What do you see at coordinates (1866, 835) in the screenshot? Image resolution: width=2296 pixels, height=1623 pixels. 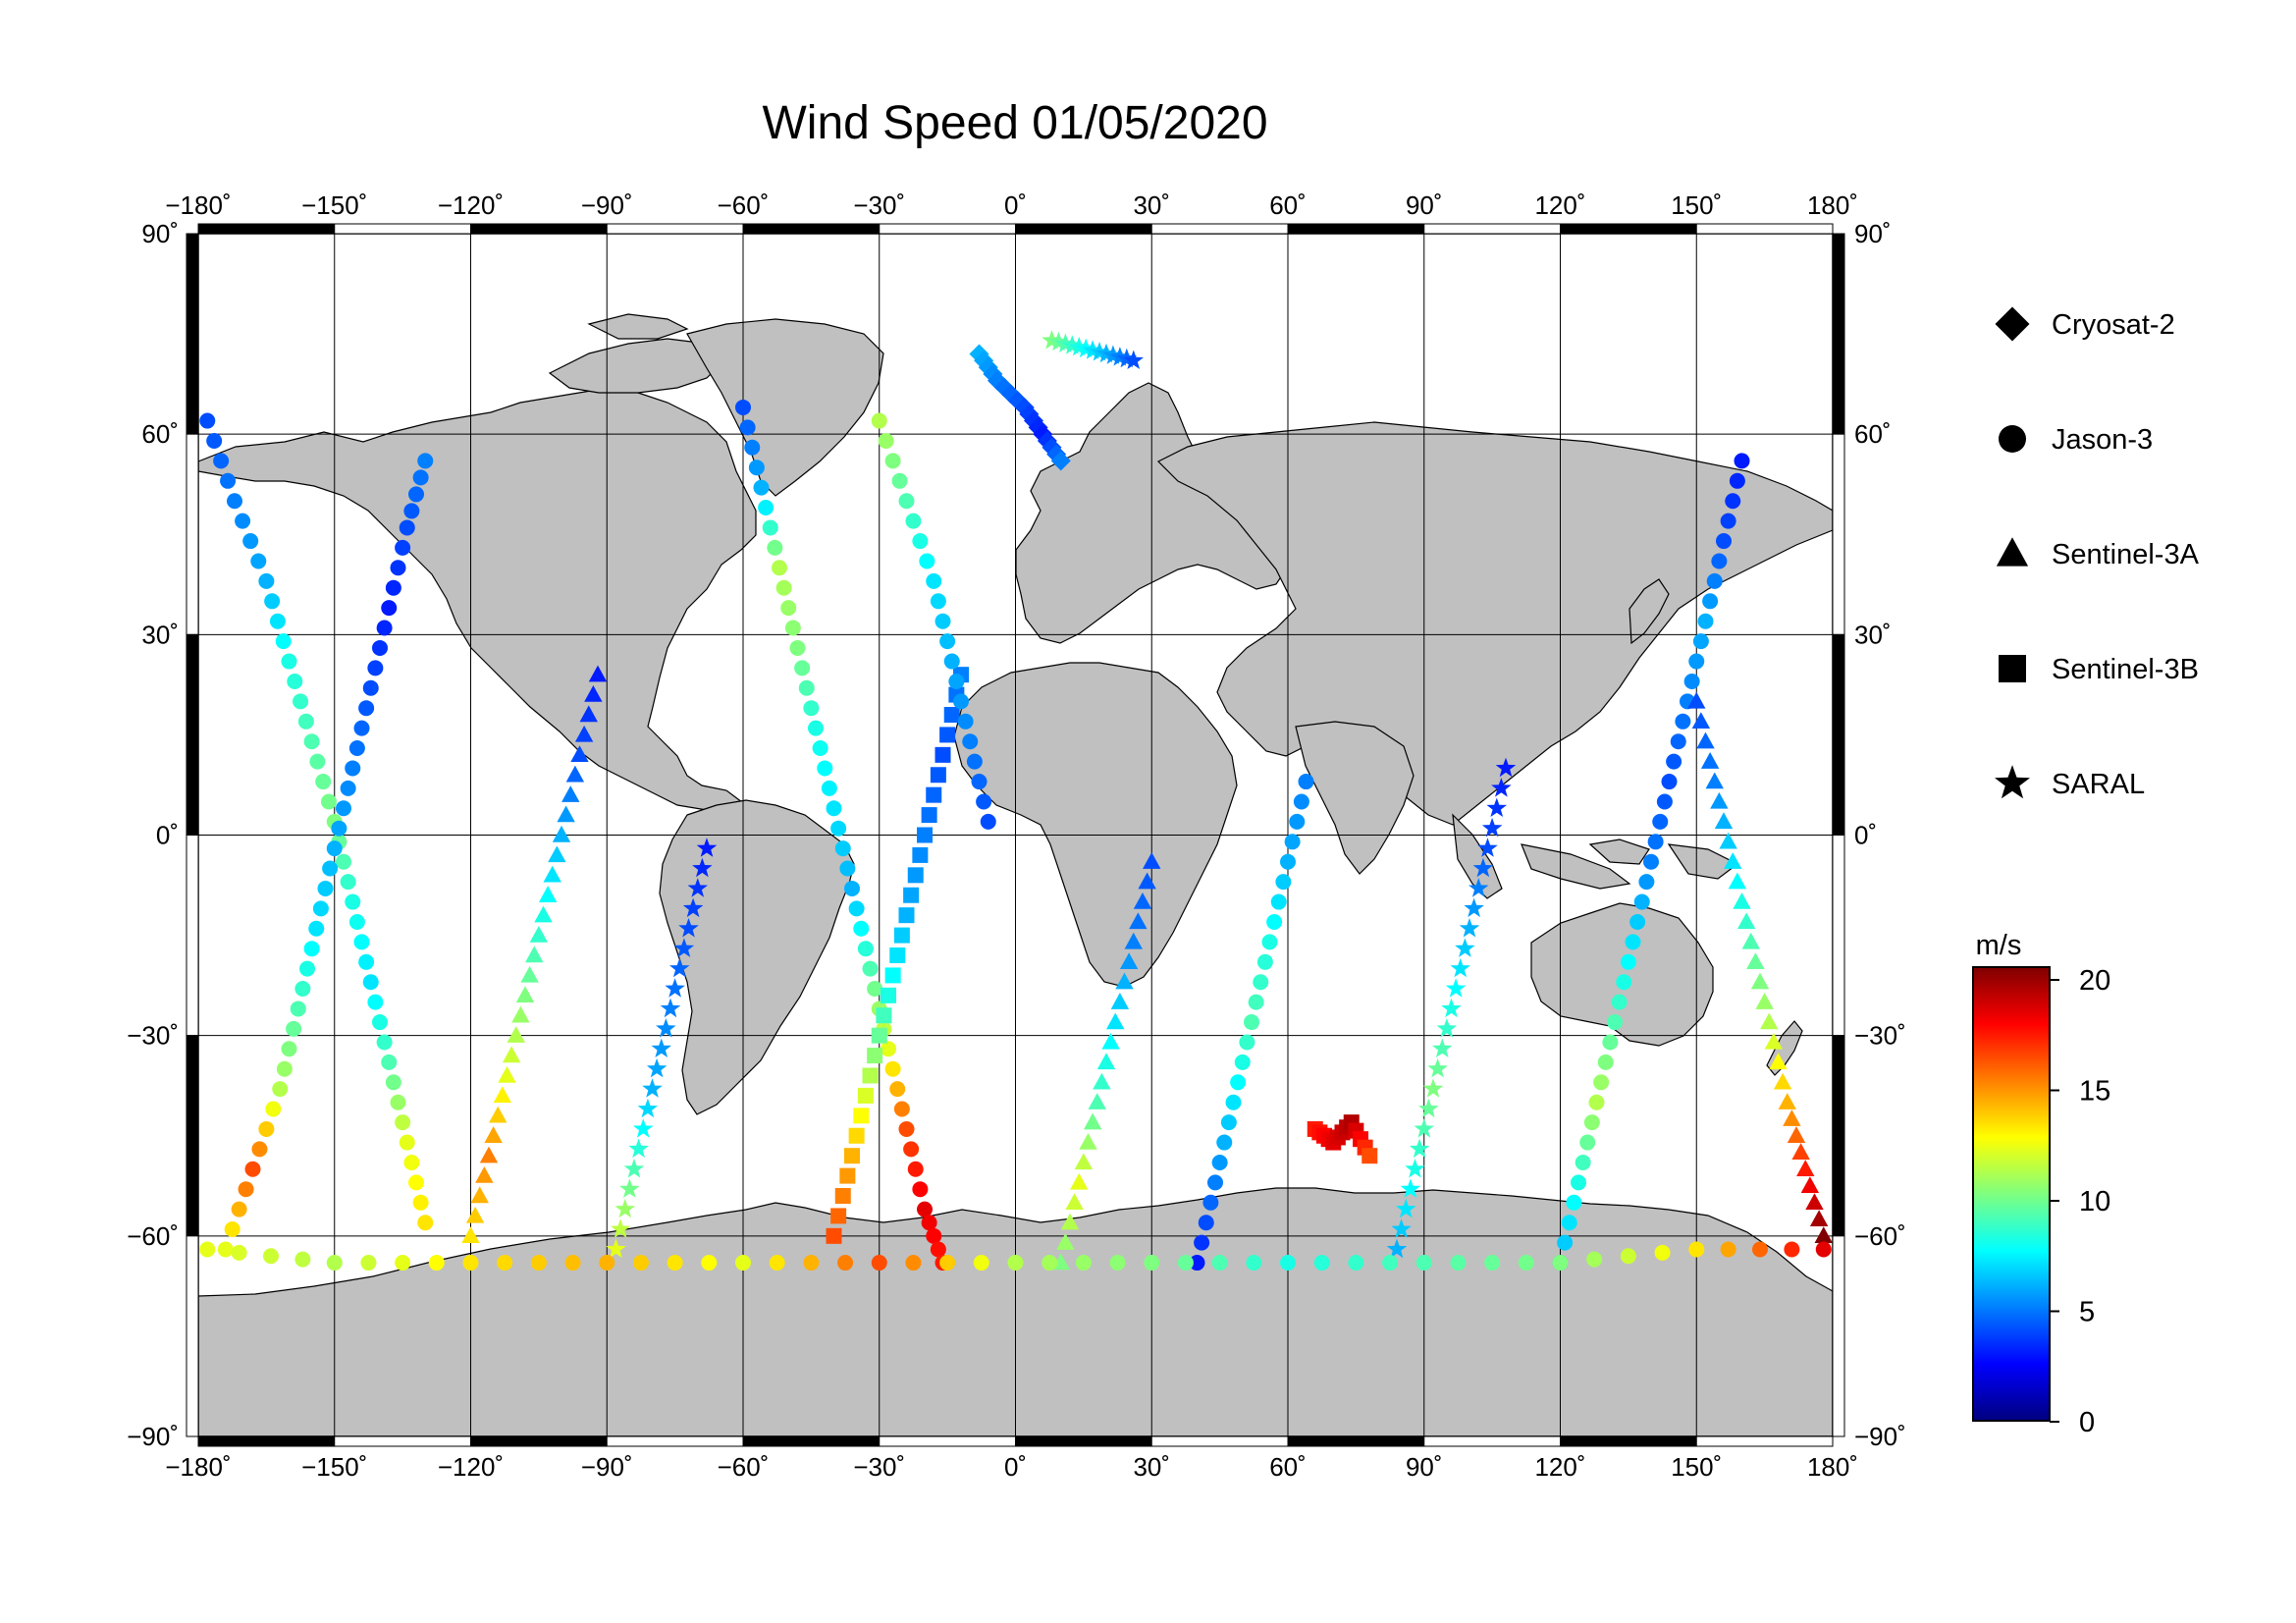 I see `lat-tick-label: 0˚` at bounding box center [1866, 835].